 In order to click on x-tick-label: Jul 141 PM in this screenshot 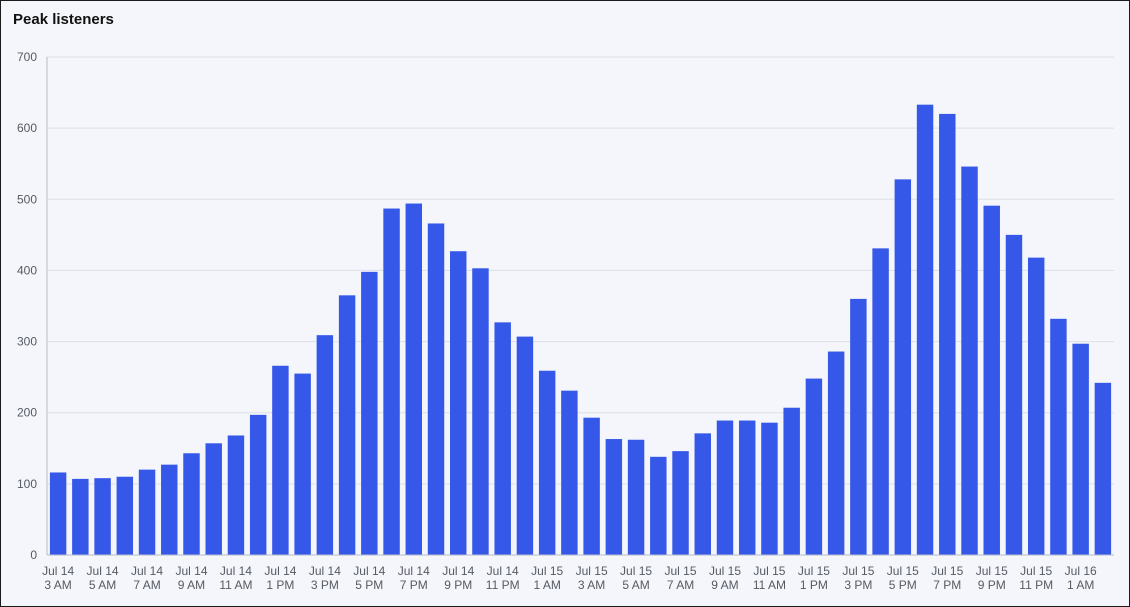, I will do `click(280, 578)`.